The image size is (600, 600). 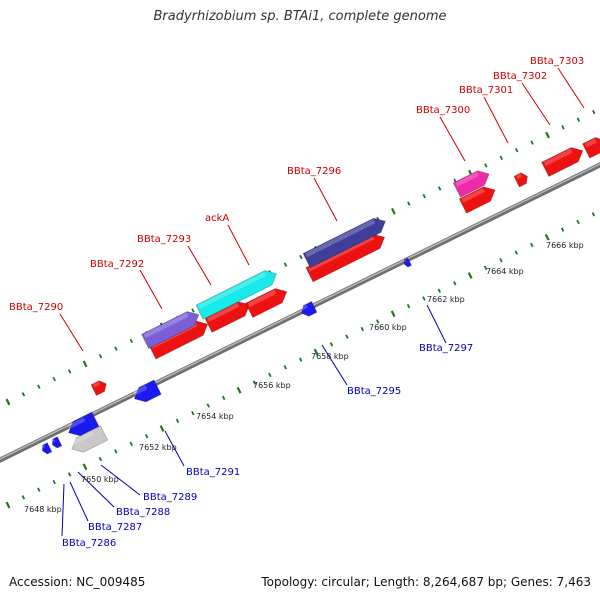 I want to click on gene-label-forward: BBta_7293, so click(x=164, y=239).